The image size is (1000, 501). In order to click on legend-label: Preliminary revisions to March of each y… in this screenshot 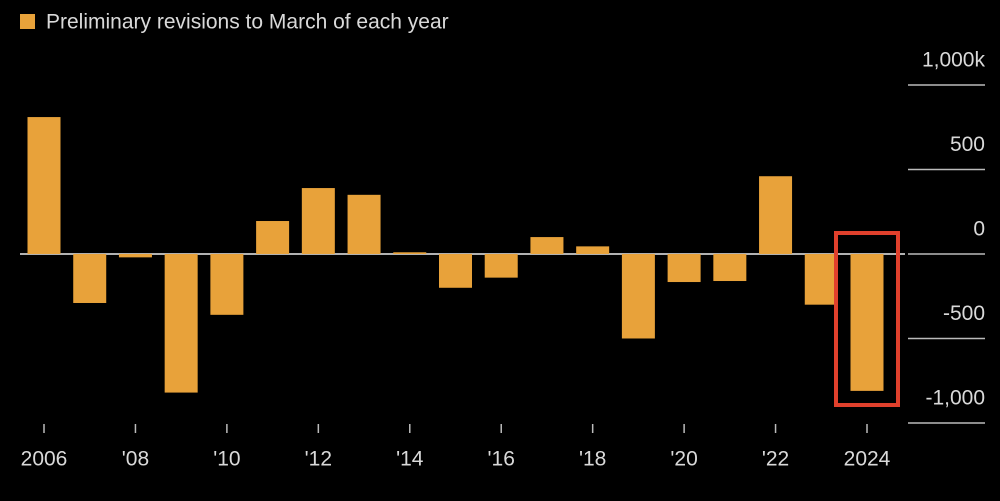, I will do `click(247, 22)`.